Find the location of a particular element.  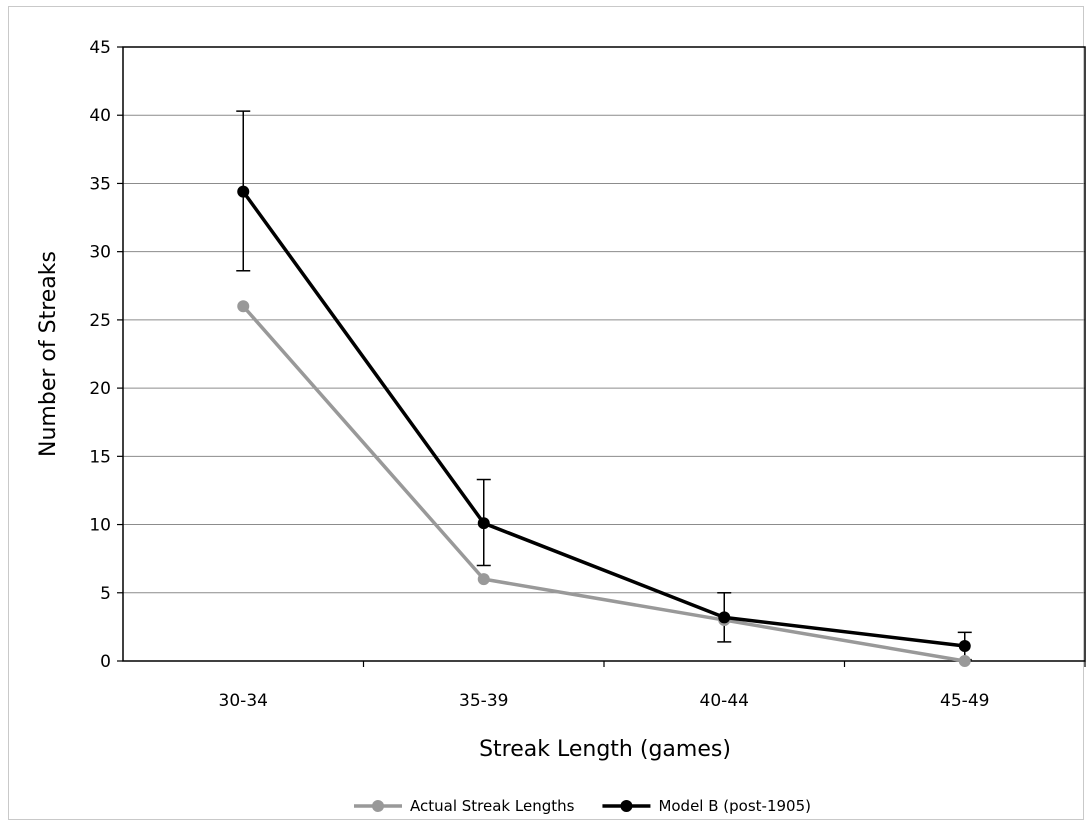

legend-label: Actual Streak Lengths is located at coordinates (492, 806).